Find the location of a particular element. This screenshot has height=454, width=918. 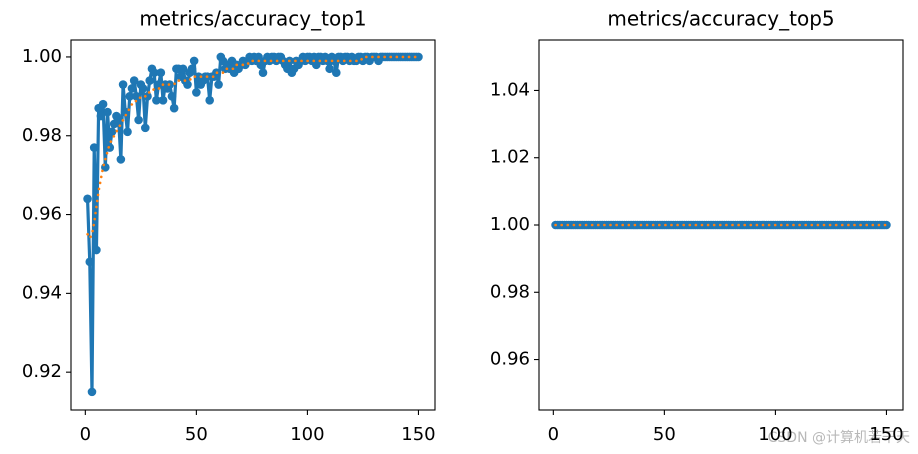

y-tick-label: 1.02 is located at coordinates (510, 157).